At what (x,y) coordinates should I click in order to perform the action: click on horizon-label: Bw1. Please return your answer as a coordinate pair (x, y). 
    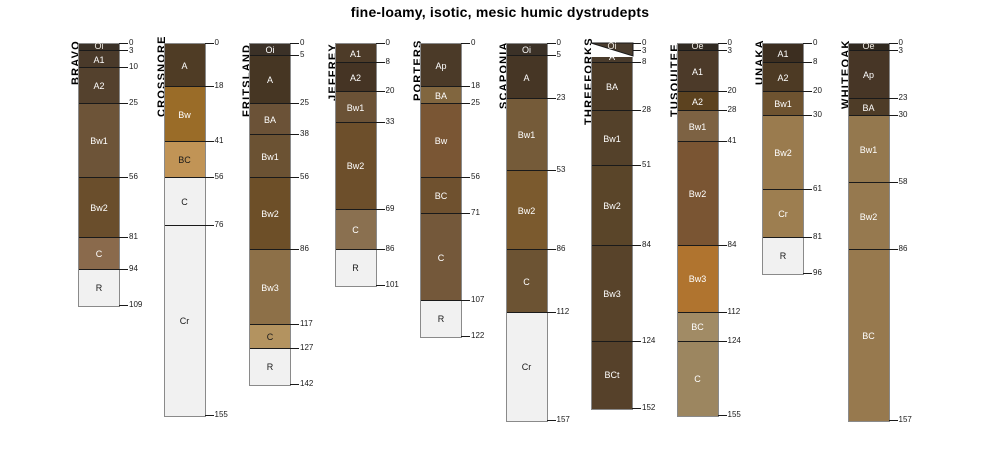
    Looking at the image, I should click on (99, 141).